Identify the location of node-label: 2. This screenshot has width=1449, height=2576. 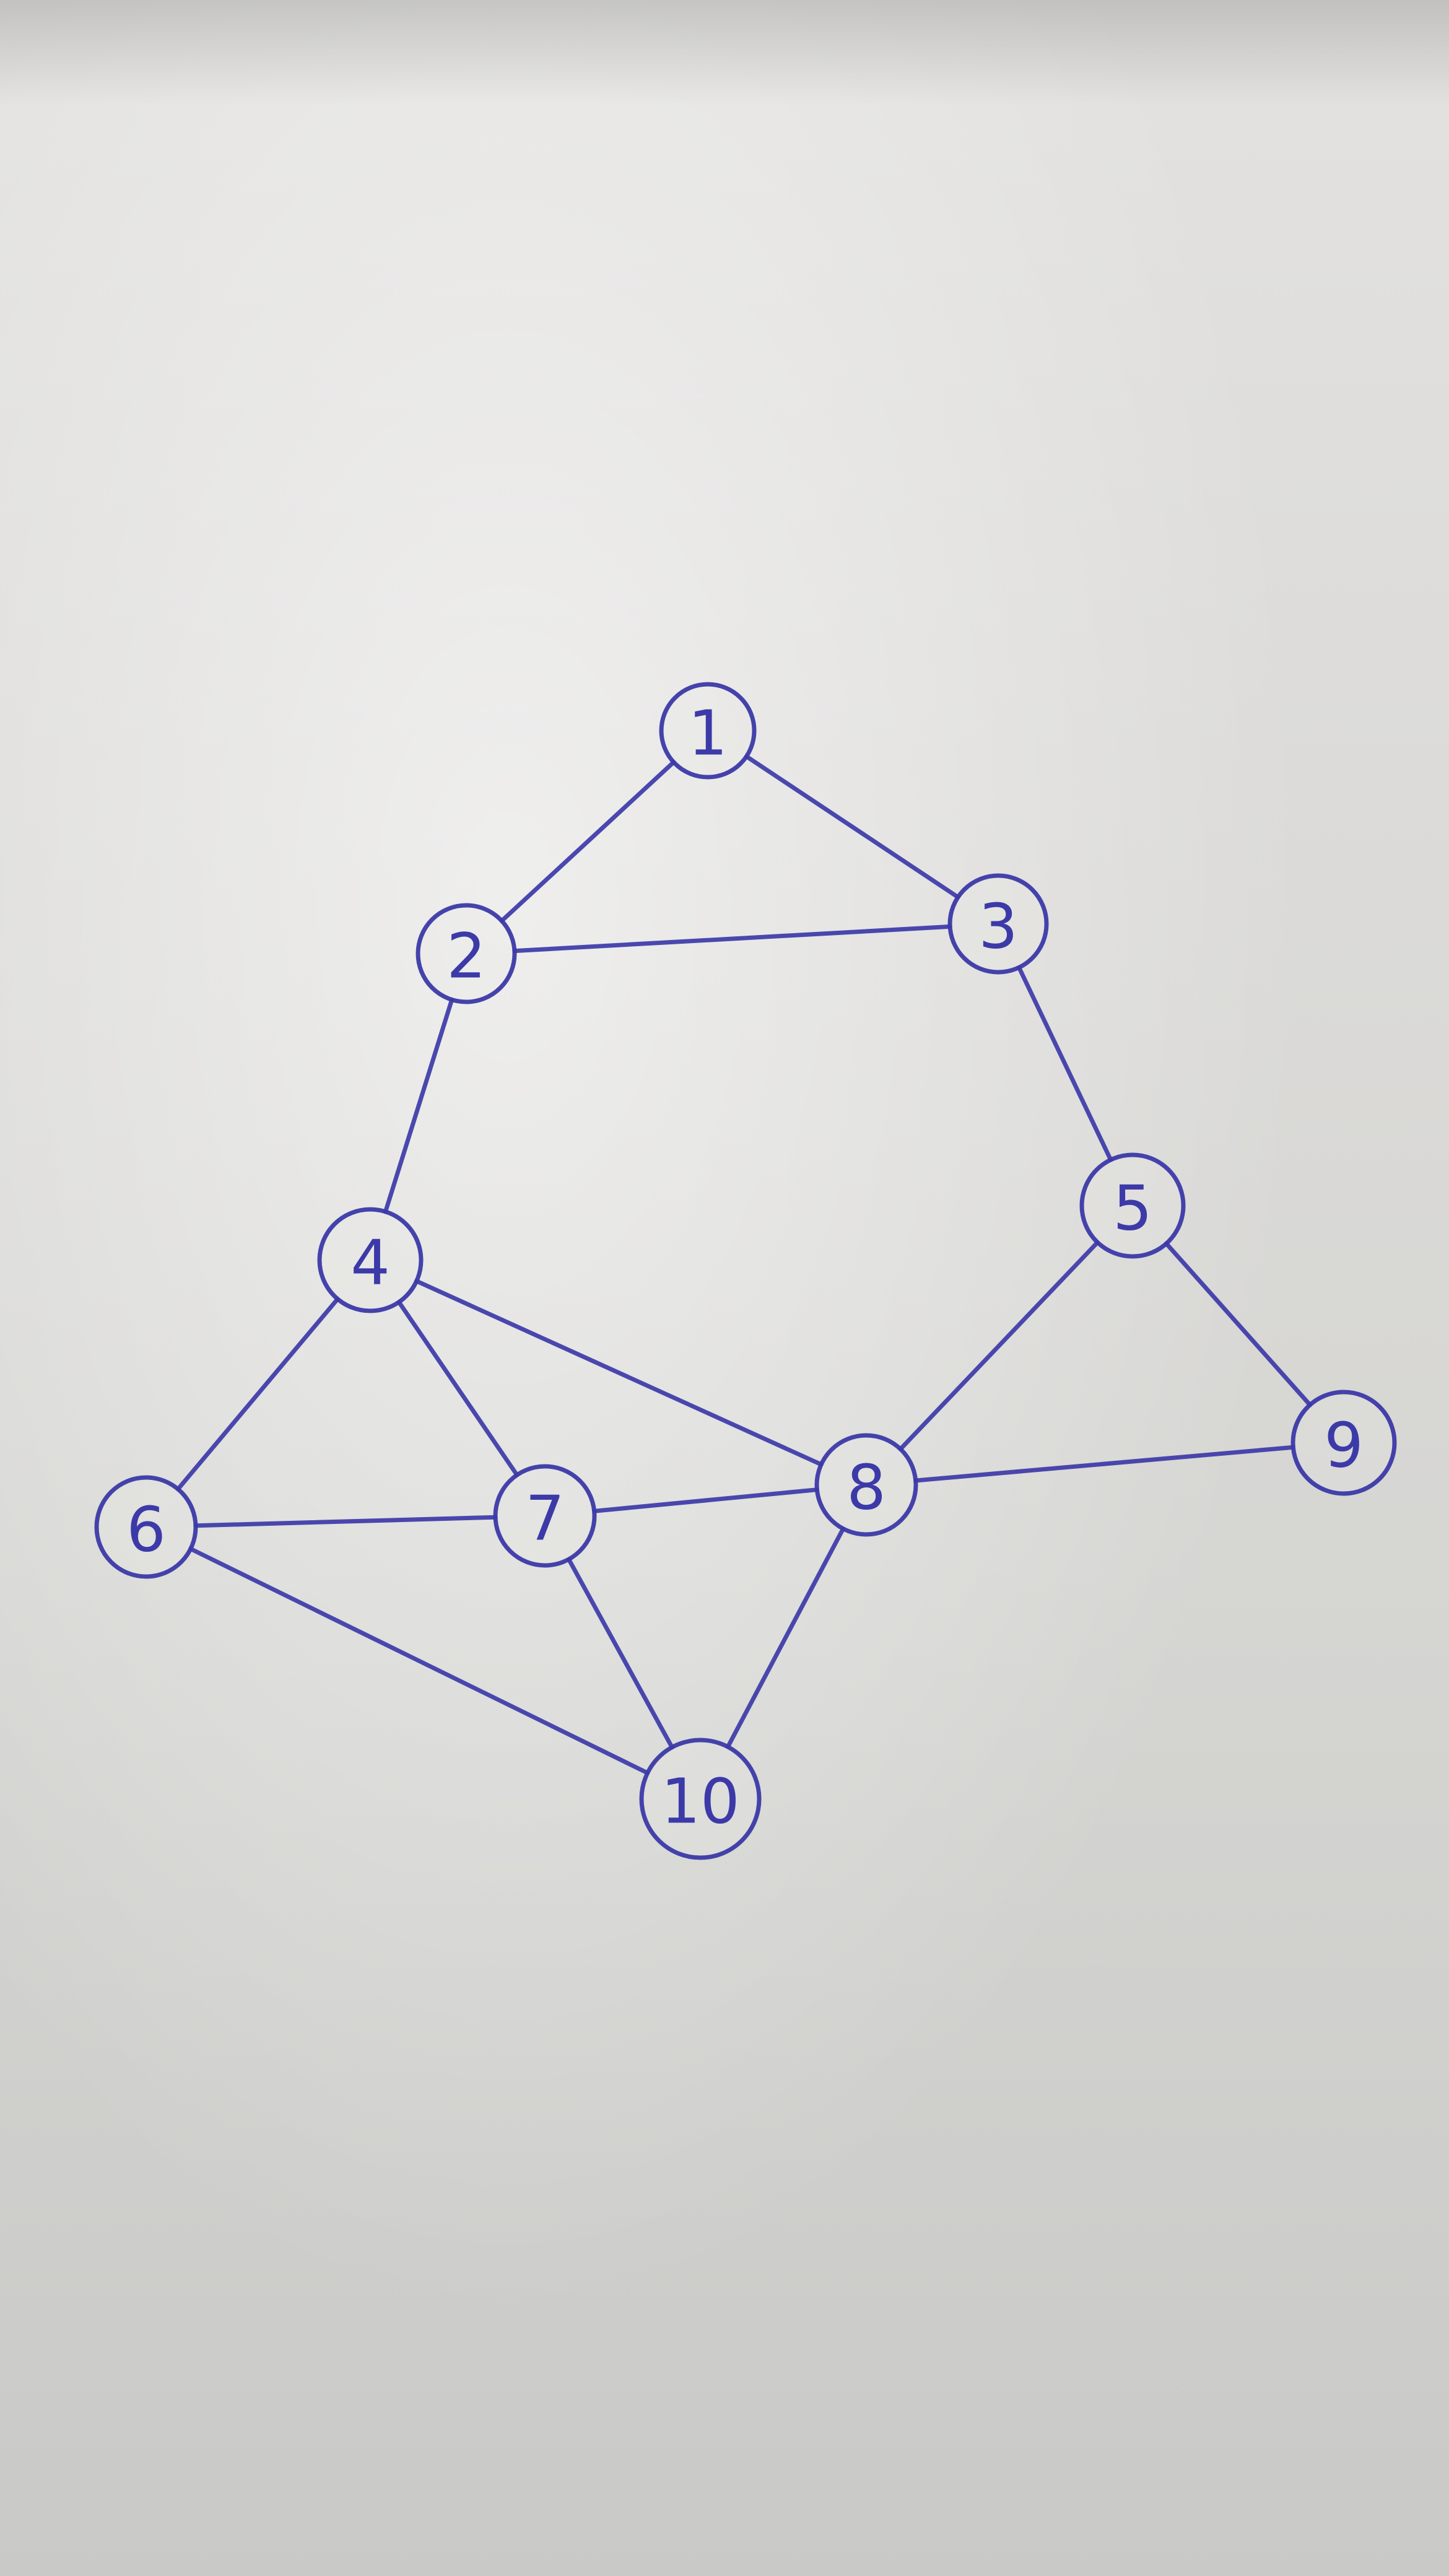
(466, 956).